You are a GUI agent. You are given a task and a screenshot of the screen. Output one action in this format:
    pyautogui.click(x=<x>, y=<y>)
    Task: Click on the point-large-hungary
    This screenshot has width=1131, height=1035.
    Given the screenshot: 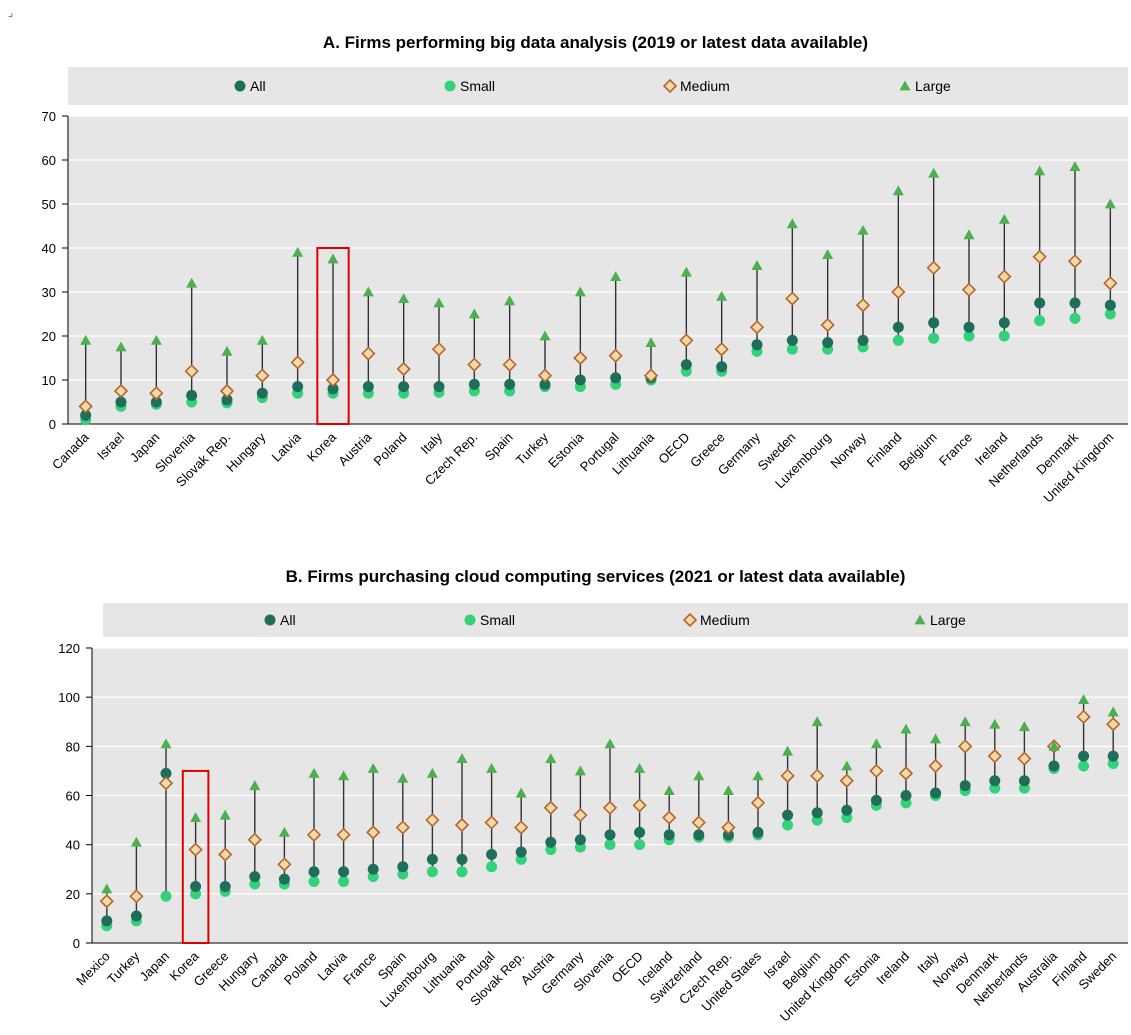 What is the action you would take?
    pyautogui.click(x=262, y=339)
    